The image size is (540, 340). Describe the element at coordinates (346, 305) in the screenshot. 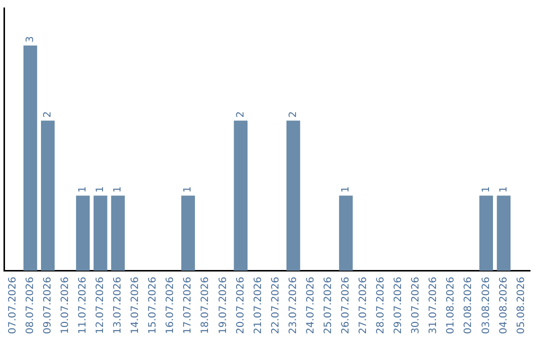

I see `x-tick-label: 26.07.2026` at that location.